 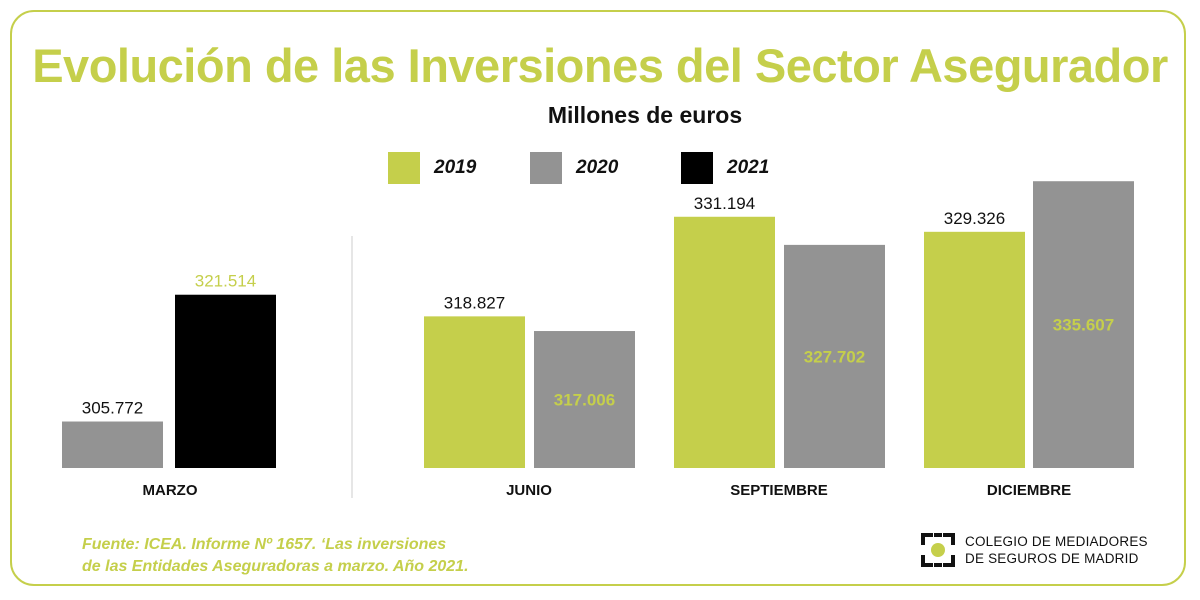 What do you see at coordinates (529, 490) in the screenshot?
I see `category-label-junio: JUNIO` at bounding box center [529, 490].